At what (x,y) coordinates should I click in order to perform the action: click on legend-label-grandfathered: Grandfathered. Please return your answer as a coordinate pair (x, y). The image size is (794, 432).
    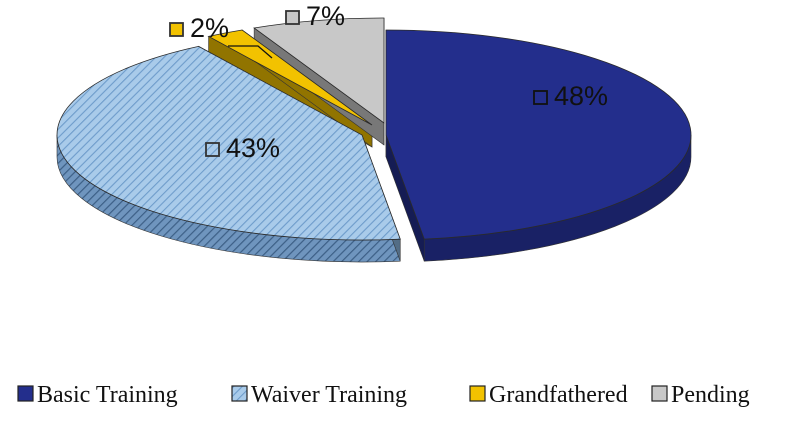
    Looking at the image, I should click on (558, 395).